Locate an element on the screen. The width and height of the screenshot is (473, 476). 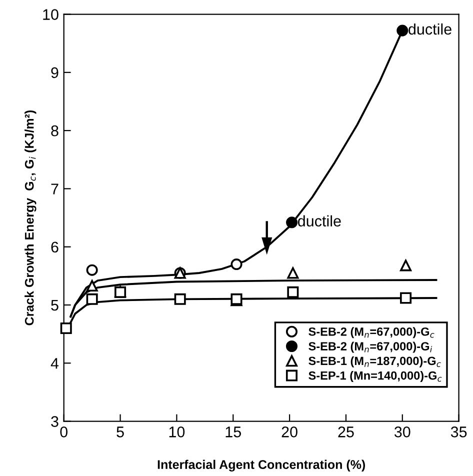
x-tick-label: 25 is located at coordinates (346, 432).